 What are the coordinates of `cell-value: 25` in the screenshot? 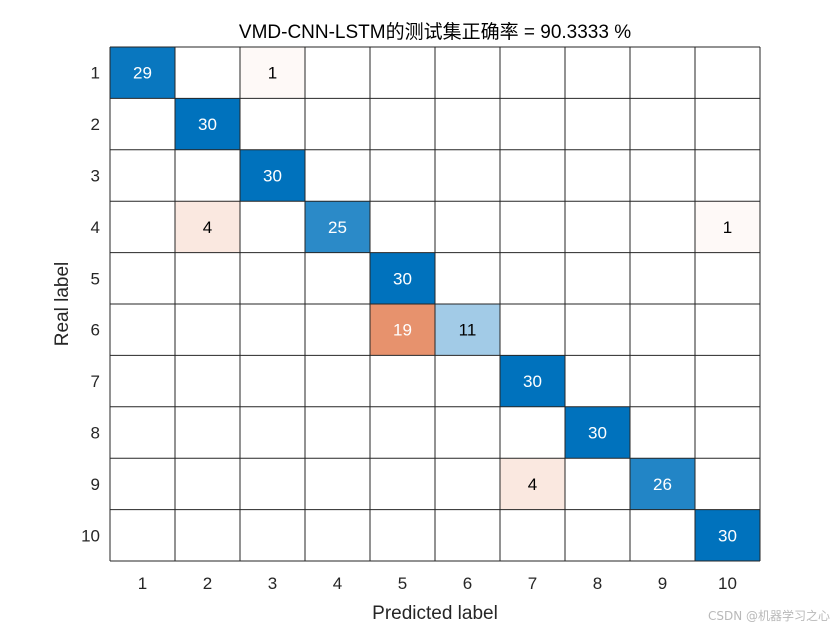 It's located at (337, 227).